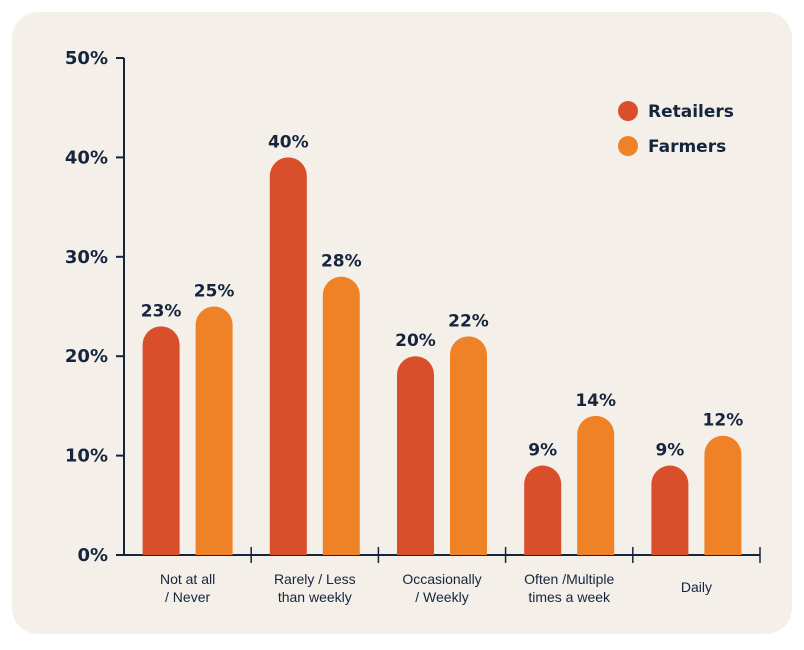 Image resolution: width=804 pixels, height=650 pixels. Describe the element at coordinates (92, 555) in the screenshot. I see `y-tick-label: 0%` at that location.